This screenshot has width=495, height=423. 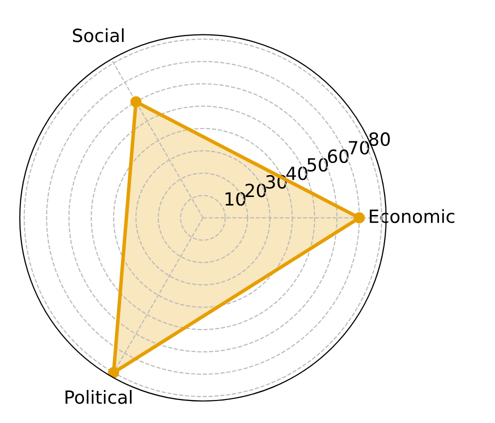 I want to click on y-tick-label: 20, so click(x=256, y=191).